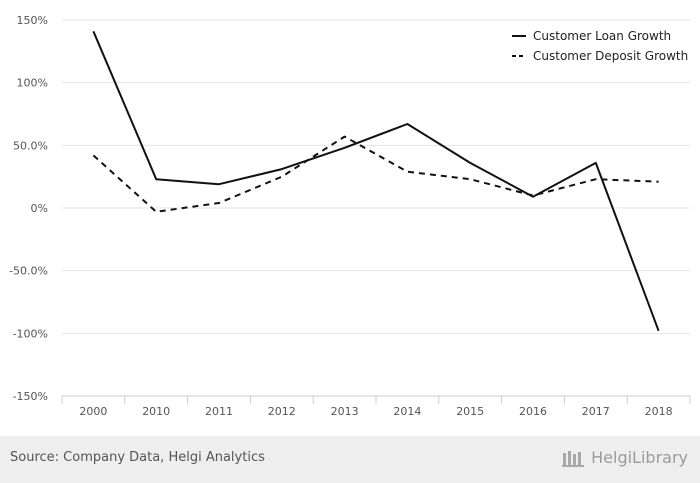 The width and height of the screenshot is (700, 483). What do you see at coordinates (639, 457) in the screenshot?
I see `brand-name: HelgiLibrary` at bounding box center [639, 457].